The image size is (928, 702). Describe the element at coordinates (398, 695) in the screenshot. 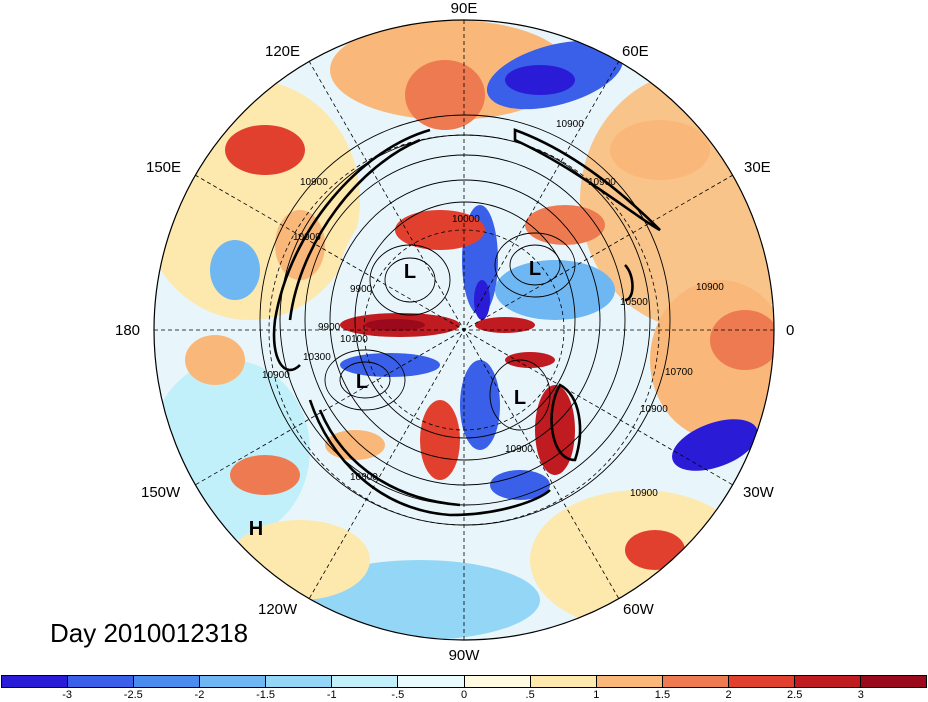

I see `colorbar-tick: -.5` at that location.